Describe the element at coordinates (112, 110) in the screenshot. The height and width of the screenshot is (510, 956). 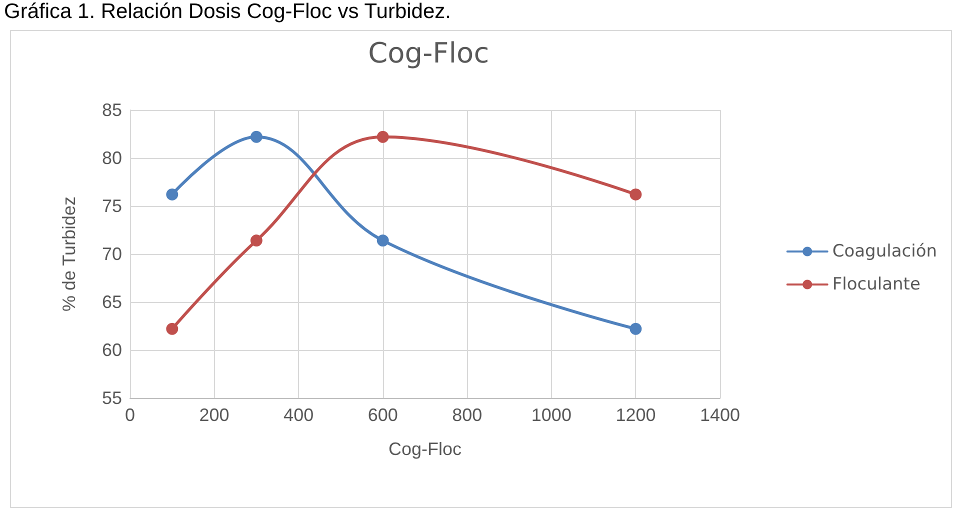
I see `y-tick-label: 85` at that location.